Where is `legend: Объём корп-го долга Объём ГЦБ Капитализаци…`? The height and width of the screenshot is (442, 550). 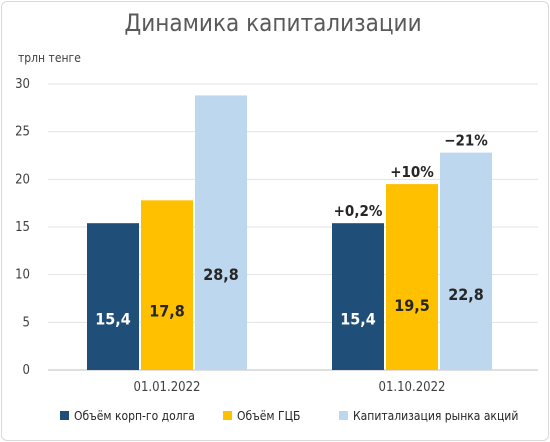
legend: Объём корп-го долга Объём ГЦБ Капитализаци… is located at coordinates (289, 416).